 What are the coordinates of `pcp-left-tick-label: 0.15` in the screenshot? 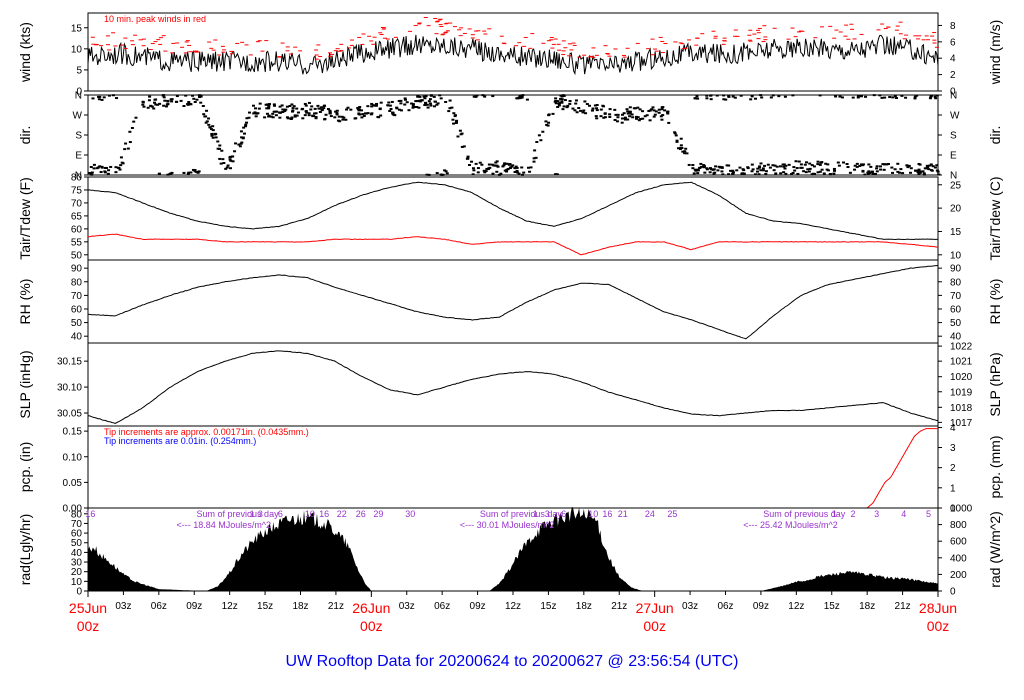 It's located at (73, 432).